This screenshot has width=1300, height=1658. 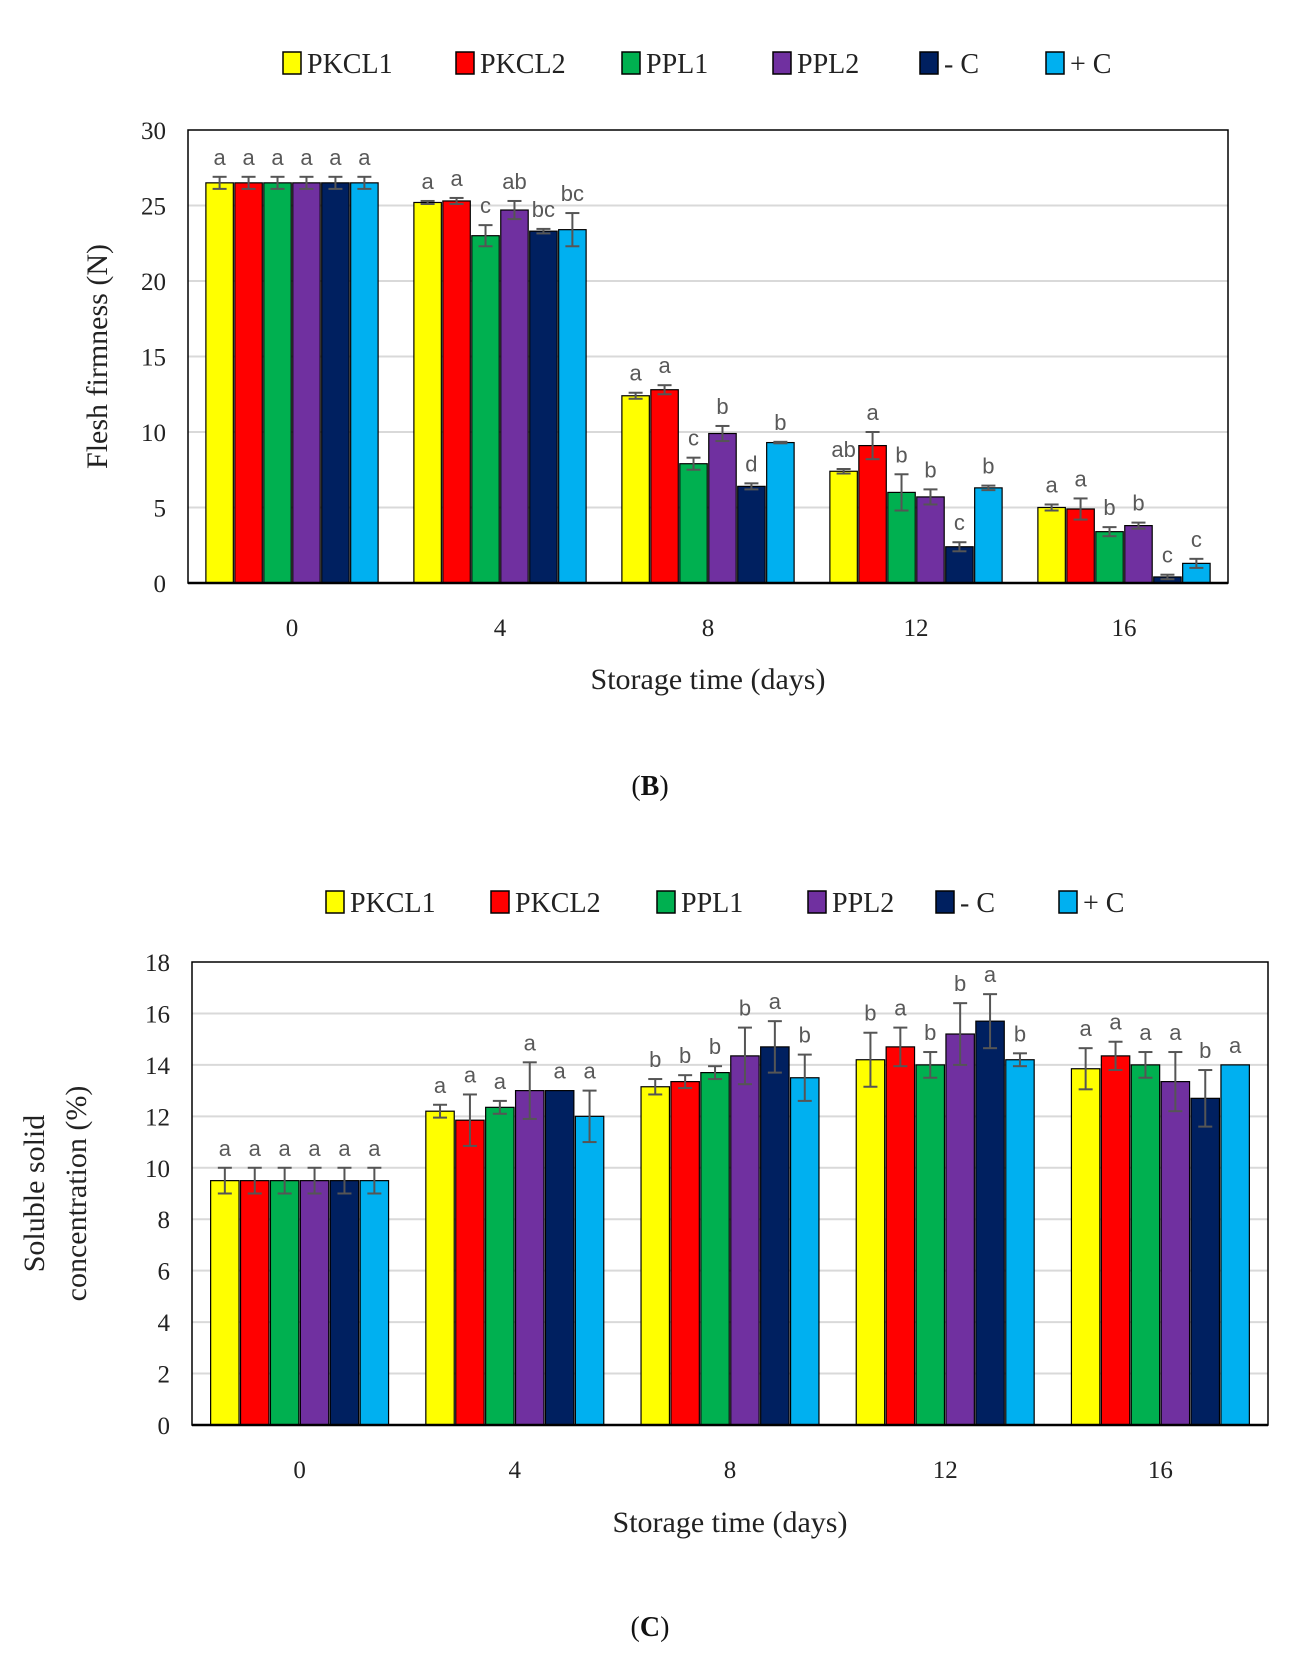 I want to click on y-axis-title: concentration (%), so click(x=76, y=1194).